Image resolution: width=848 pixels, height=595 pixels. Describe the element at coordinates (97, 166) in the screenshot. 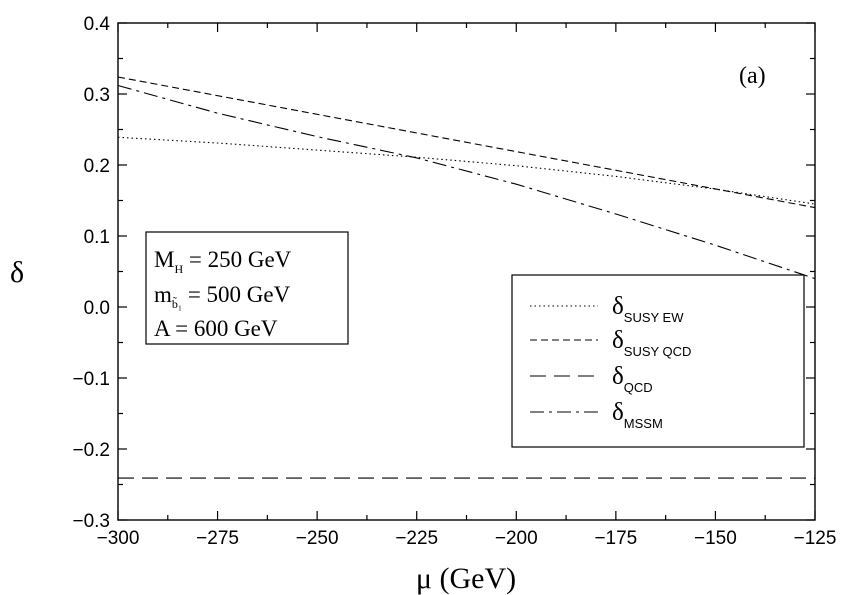

I see `y-tick-label: 0.2` at that location.